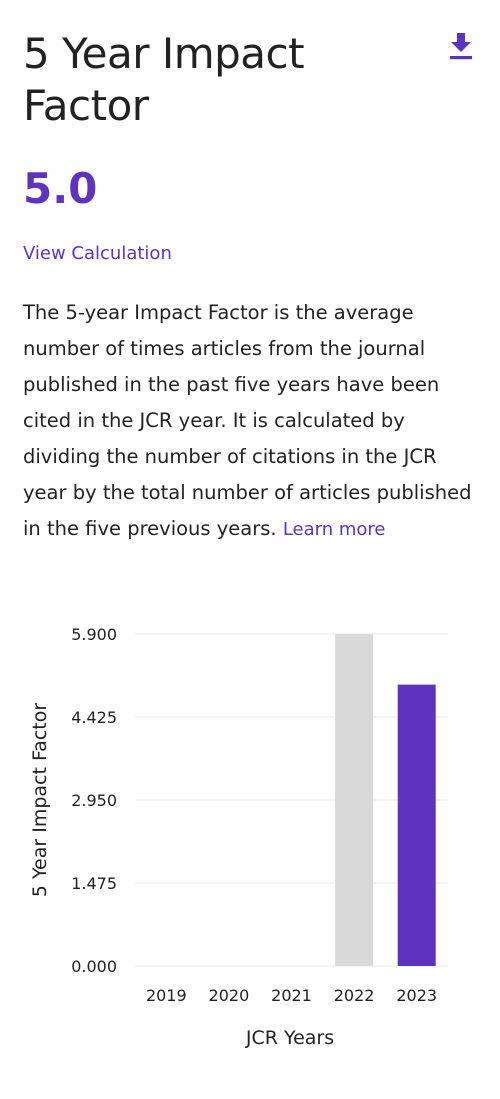 The height and width of the screenshot is (1099, 500). I want to click on bar-2022, so click(354, 800).